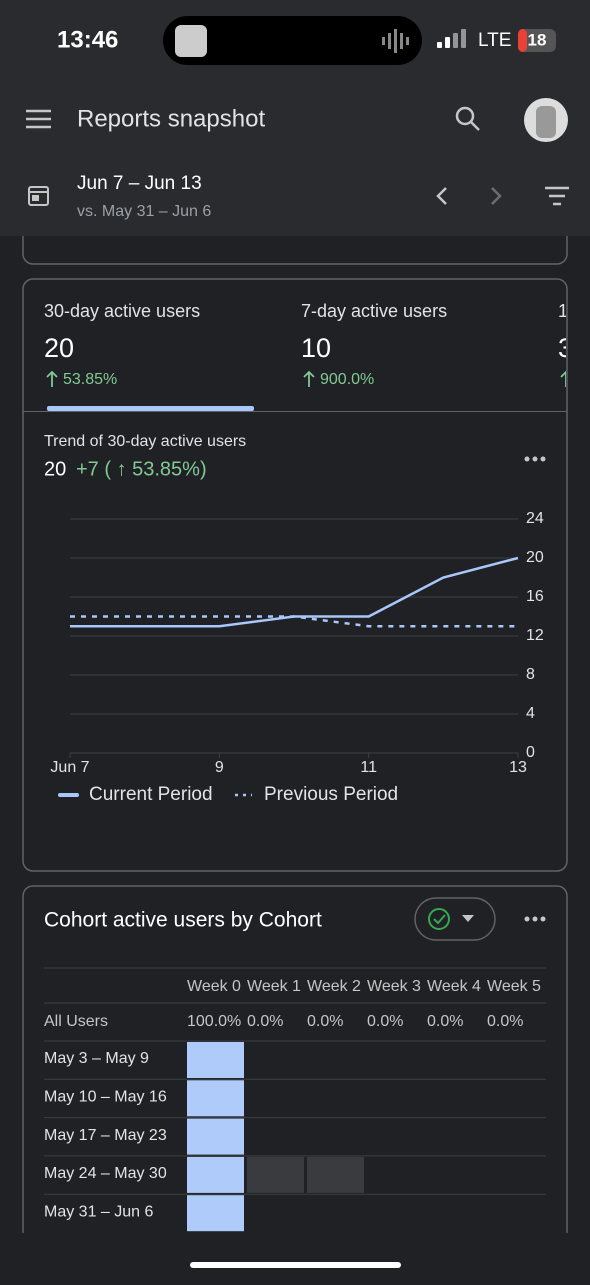 The height and width of the screenshot is (1285, 590). I want to click on row-label: May 31 – Jun 6, so click(99, 1211).